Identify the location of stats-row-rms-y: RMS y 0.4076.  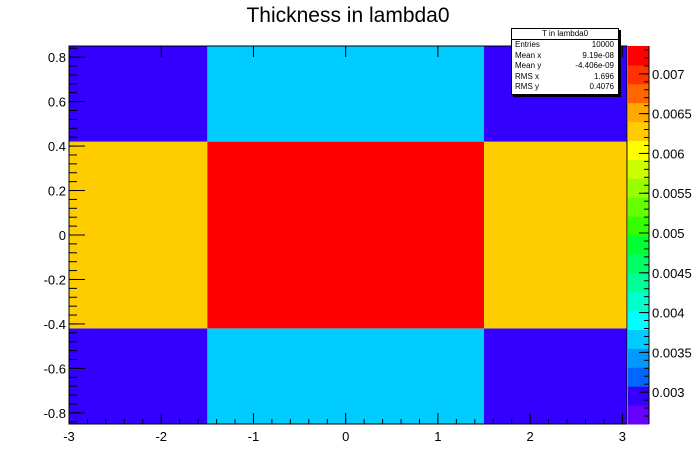
(565, 87).